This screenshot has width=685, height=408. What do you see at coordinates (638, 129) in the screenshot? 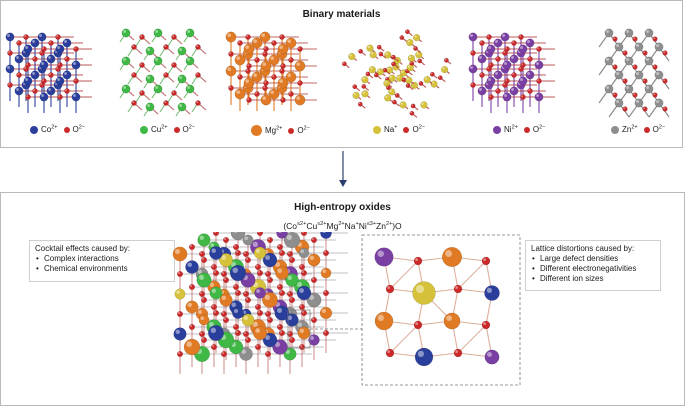
I see `zn-legend: Zn2+ O2−` at bounding box center [638, 129].